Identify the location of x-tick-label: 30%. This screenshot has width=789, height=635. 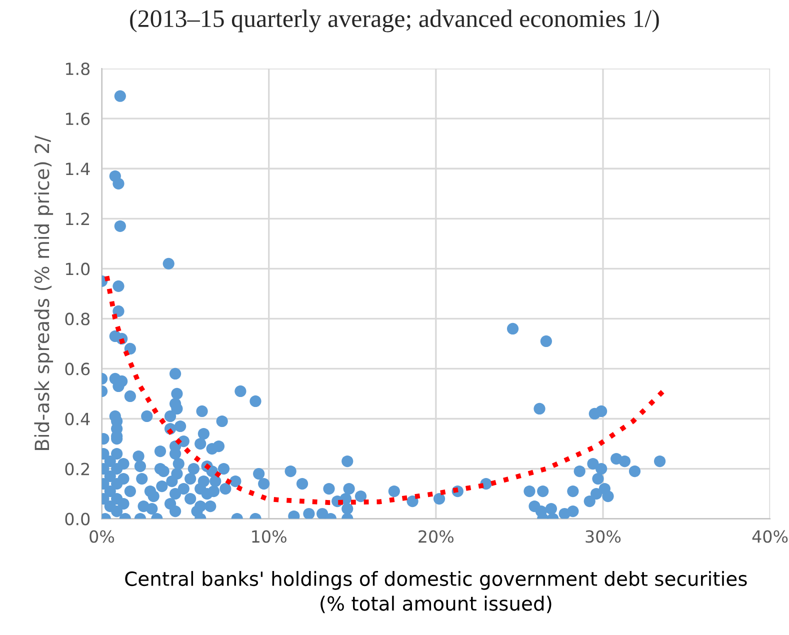
(603, 536).